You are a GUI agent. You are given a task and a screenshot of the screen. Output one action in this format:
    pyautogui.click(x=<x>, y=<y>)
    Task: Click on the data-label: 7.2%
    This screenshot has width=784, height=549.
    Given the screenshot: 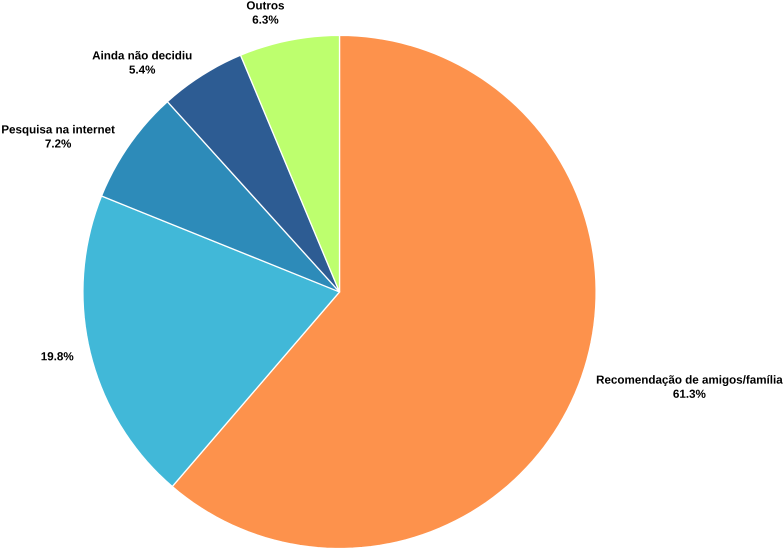 What is the action you would take?
    pyautogui.click(x=58, y=143)
    